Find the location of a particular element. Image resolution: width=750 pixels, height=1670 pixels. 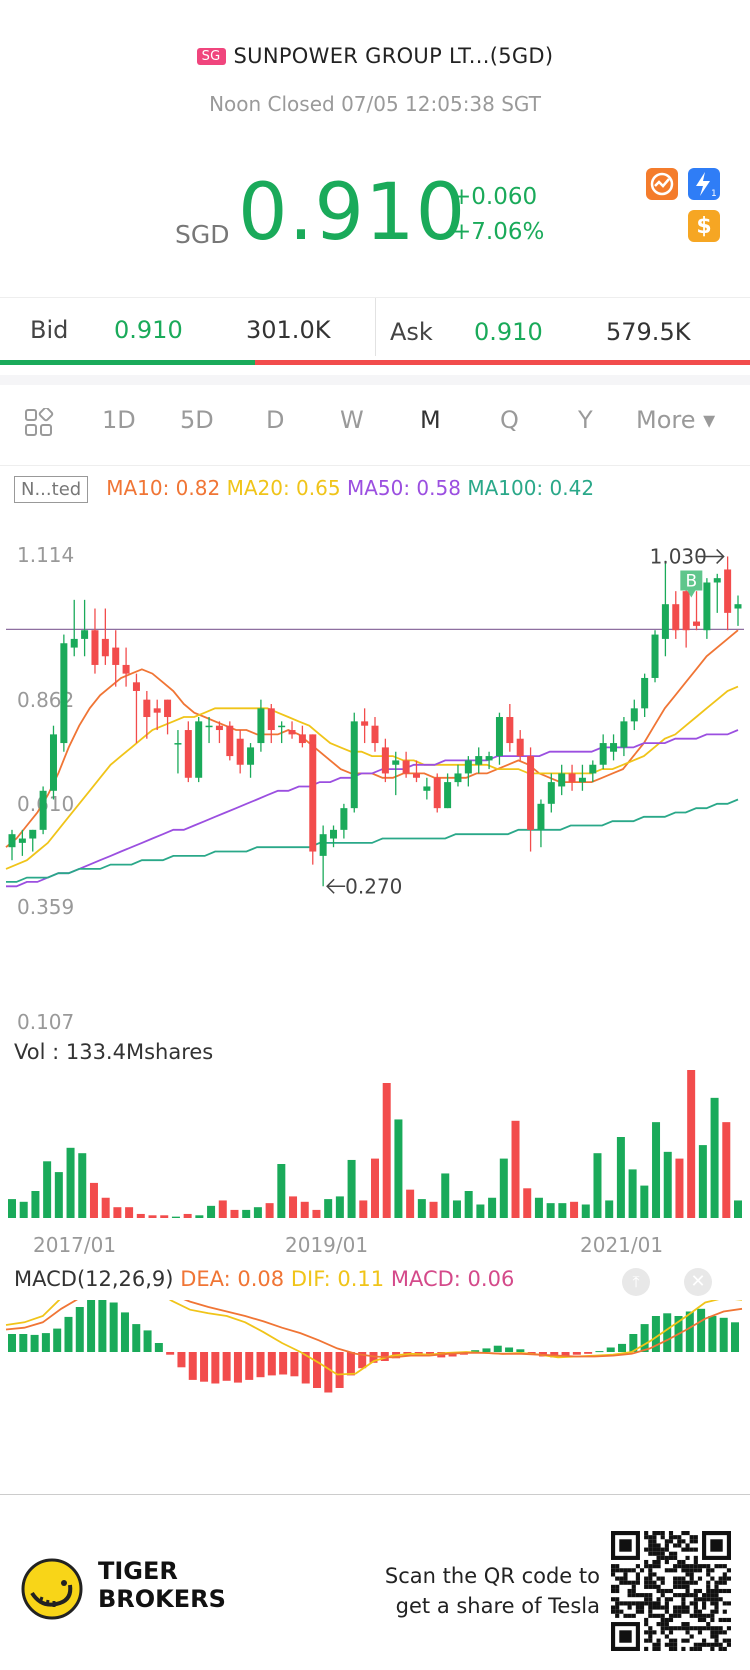

buy-marker-icon: B is located at coordinates (691, 584).